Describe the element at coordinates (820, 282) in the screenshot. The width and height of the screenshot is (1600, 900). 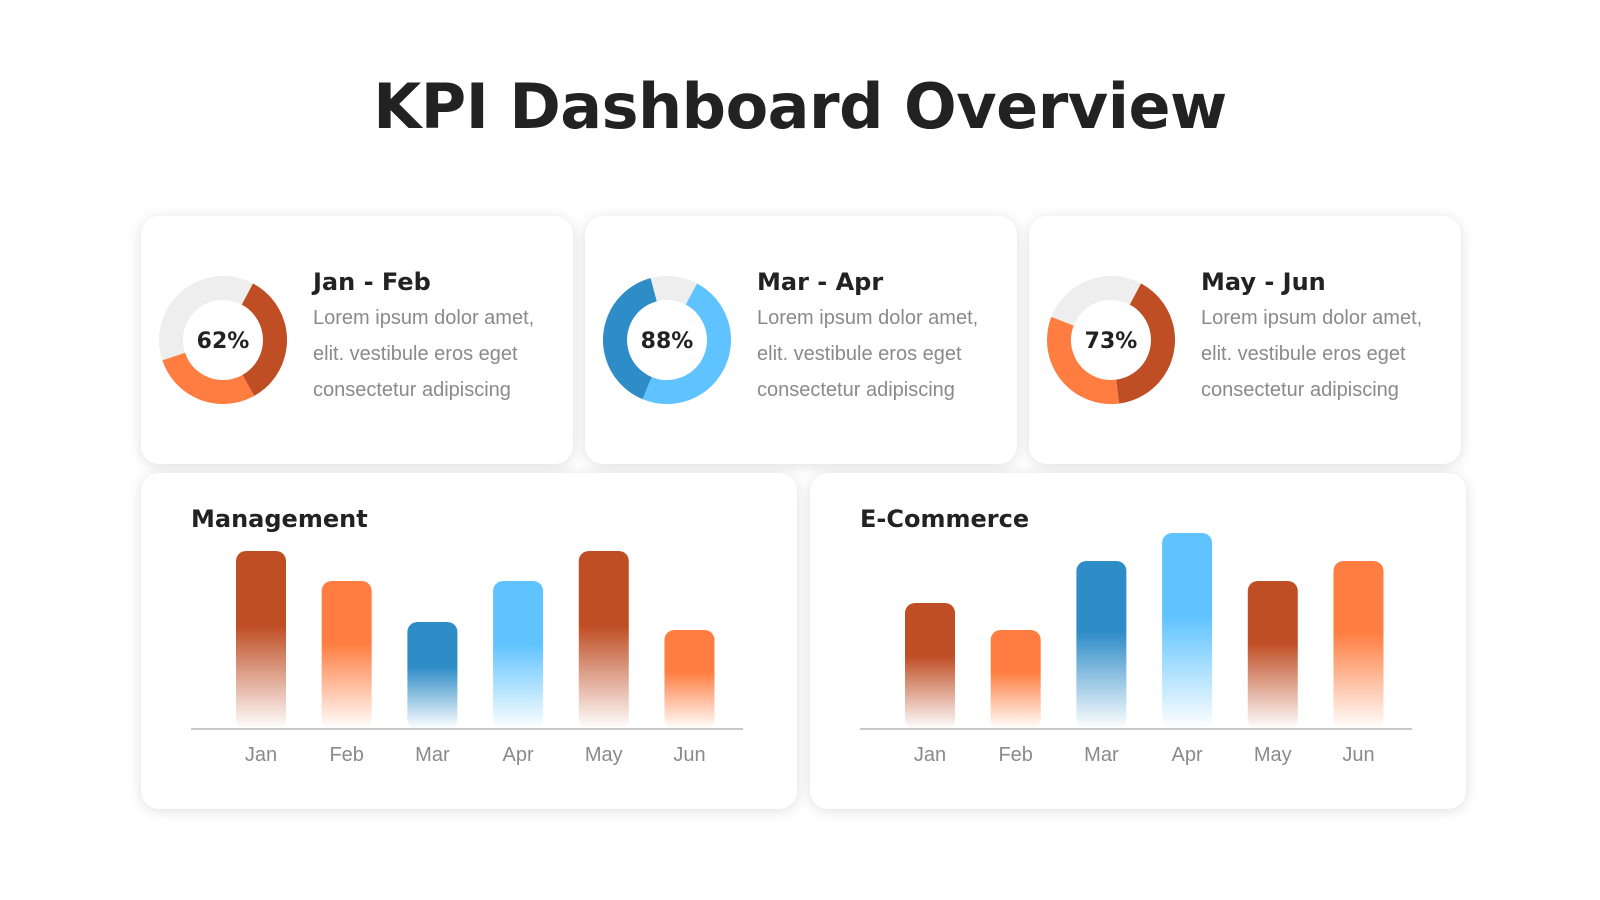
I see `kpi-period: Mar - Apr` at that location.